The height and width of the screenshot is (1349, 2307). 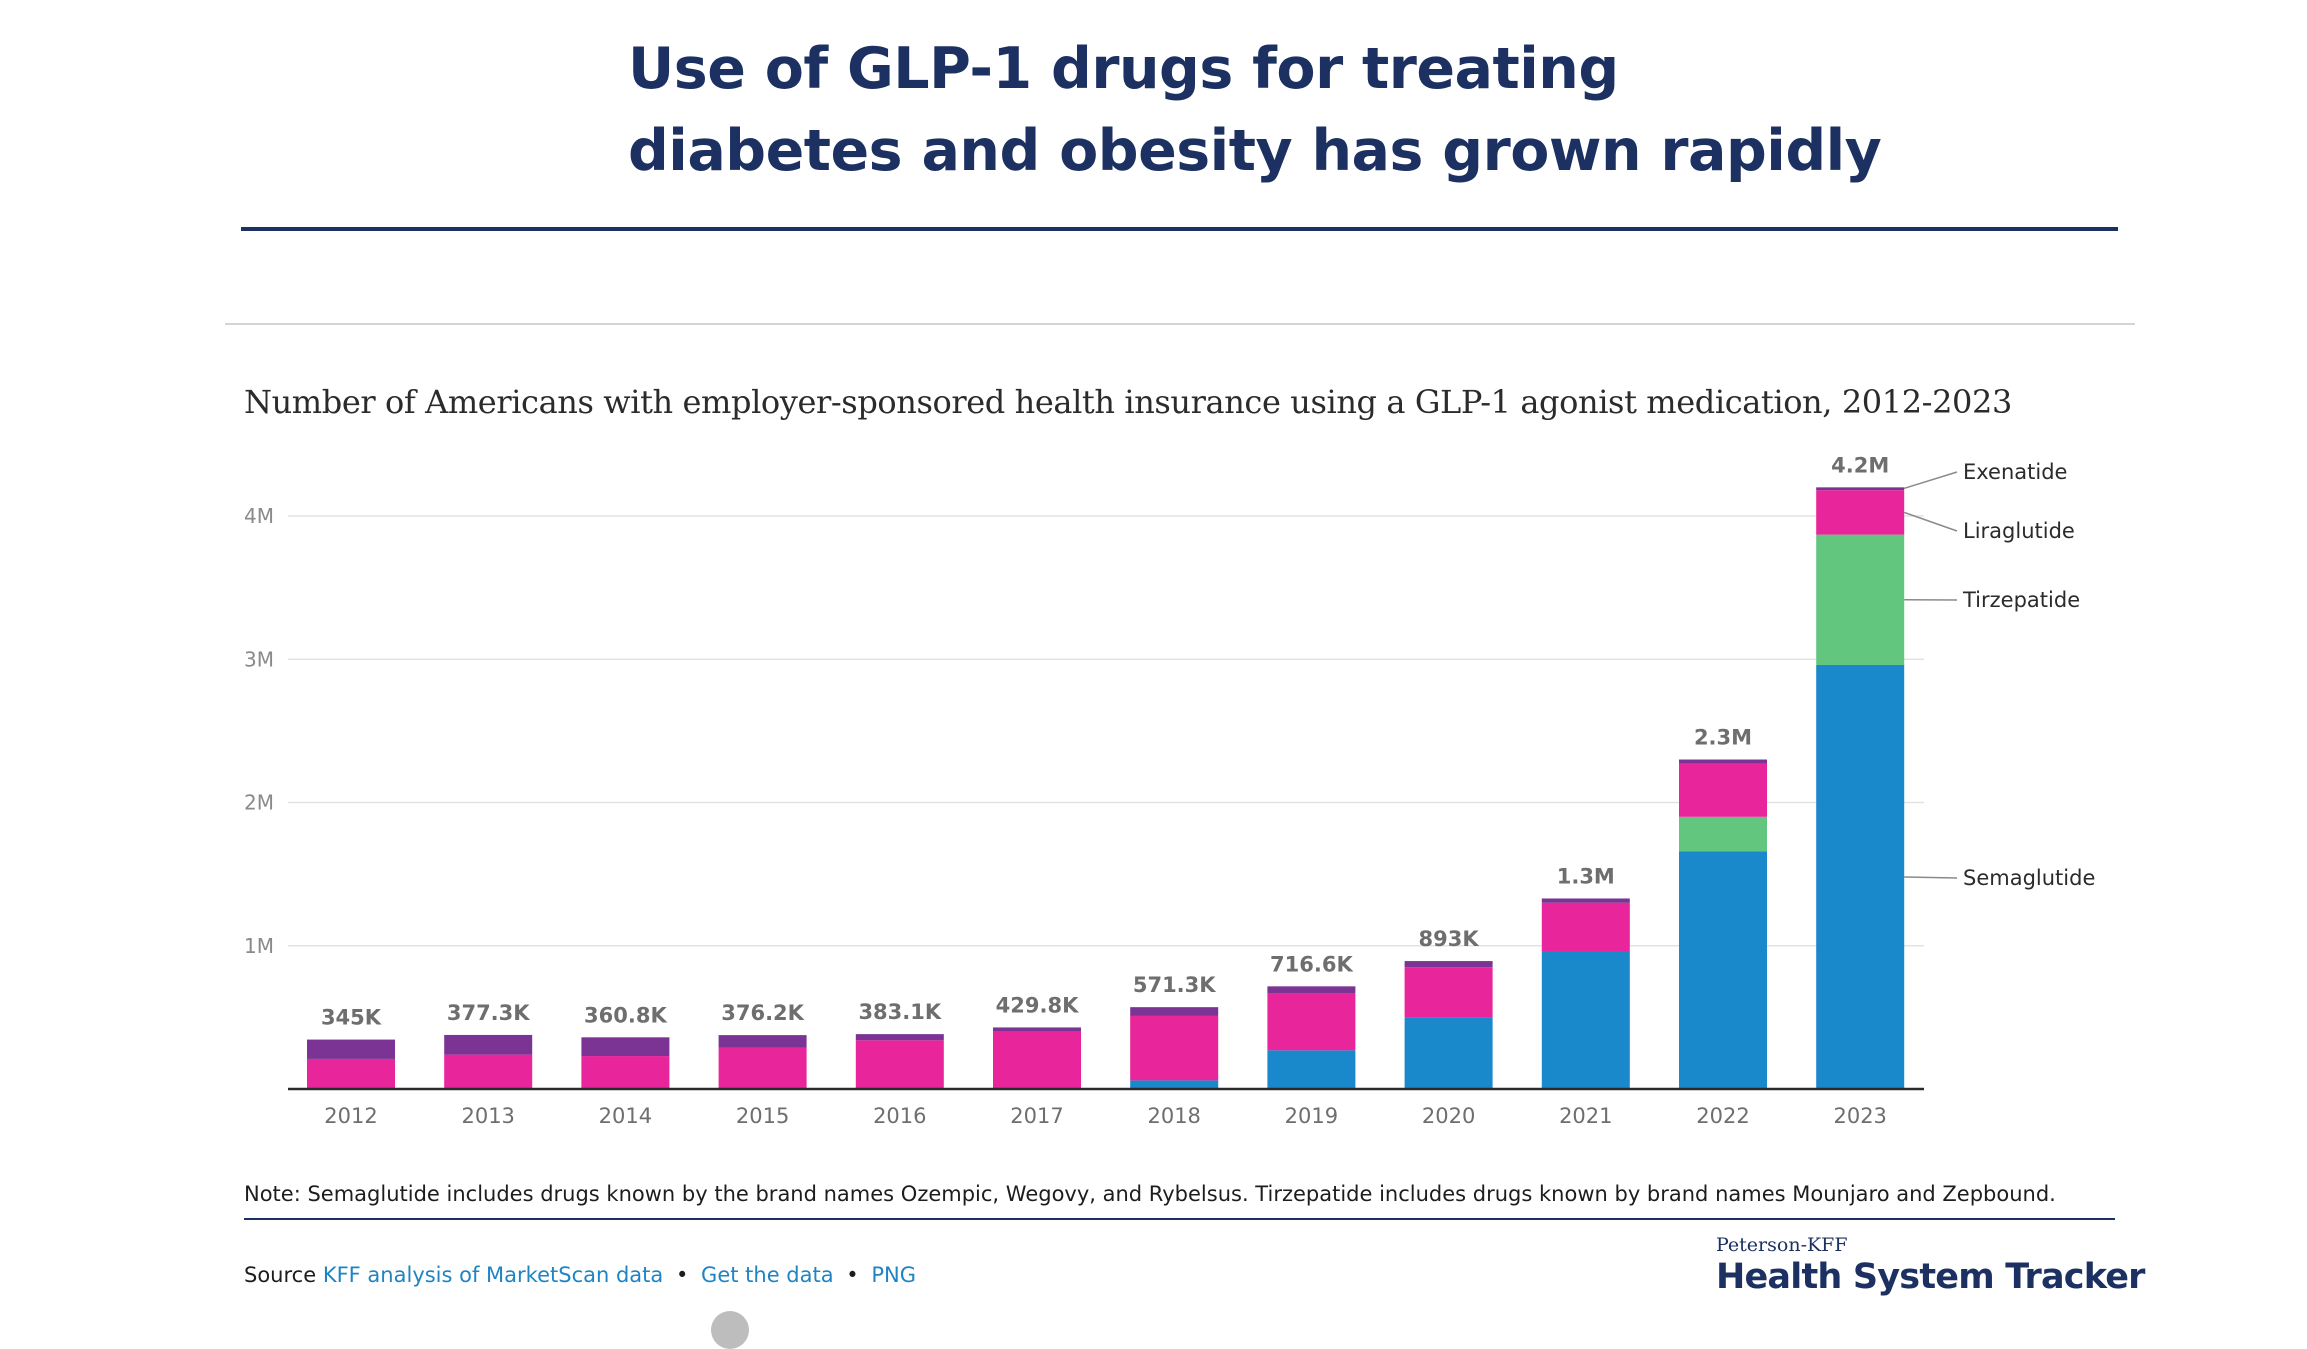 What do you see at coordinates (2019, 531) in the screenshot?
I see `legend-label-liraglutide: Liraglutide` at bounding box center [2019, 531].